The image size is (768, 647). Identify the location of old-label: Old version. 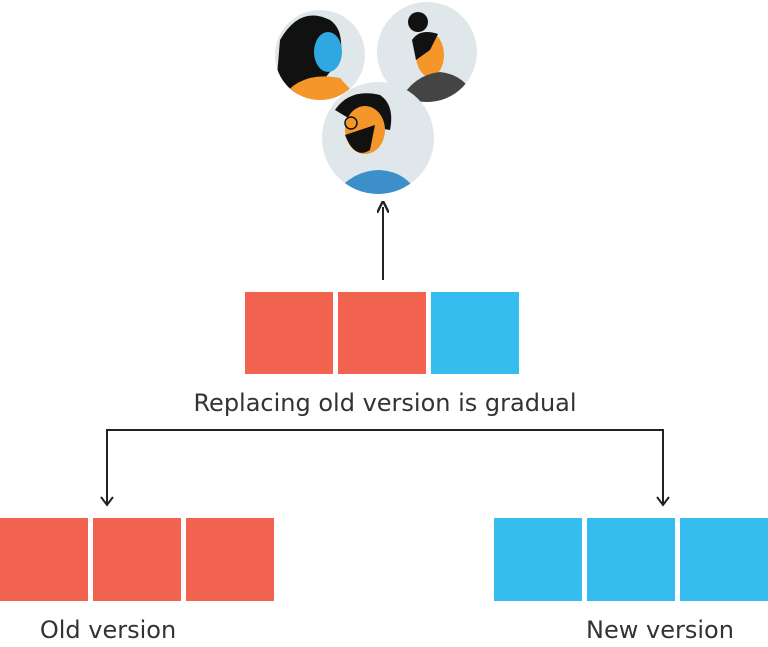
(108, 630).